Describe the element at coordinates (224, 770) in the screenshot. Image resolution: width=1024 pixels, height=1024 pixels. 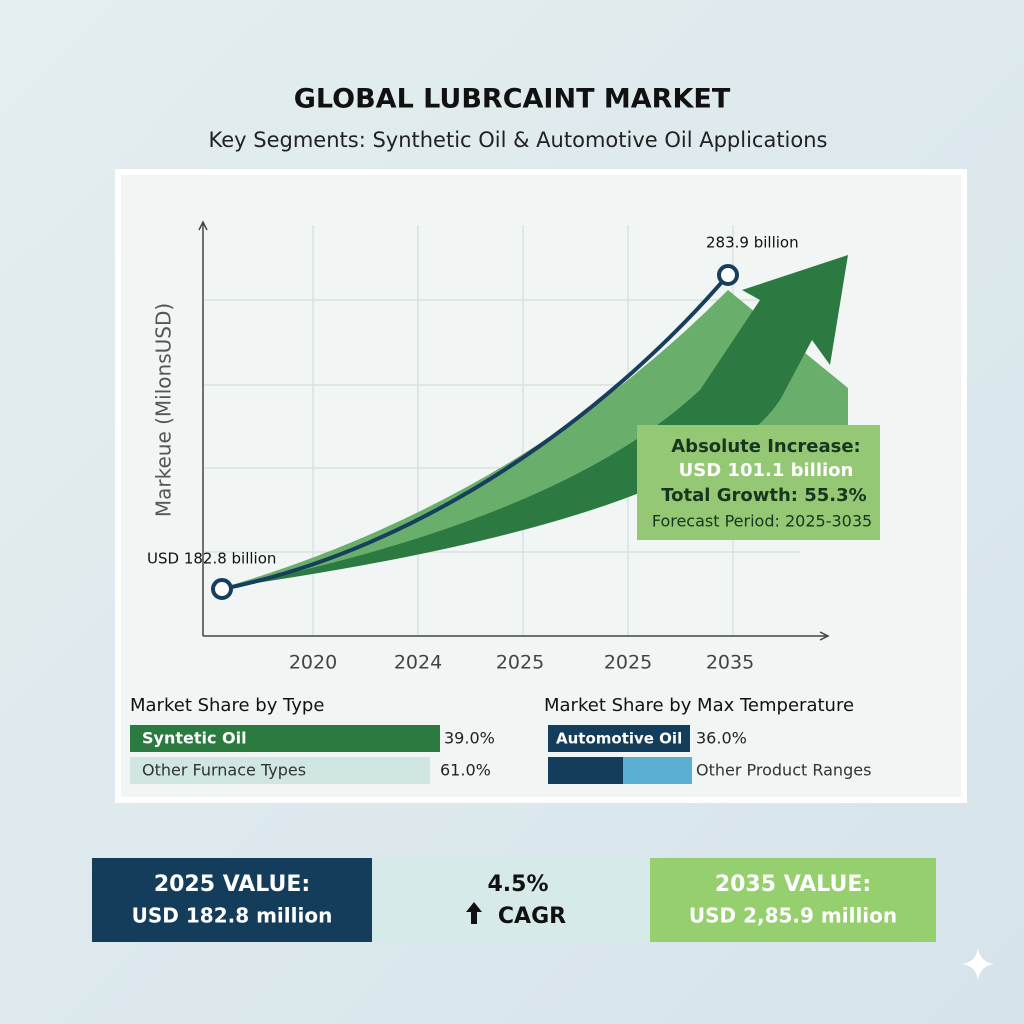
I see `share-label: Other Furnace Types` at that location.